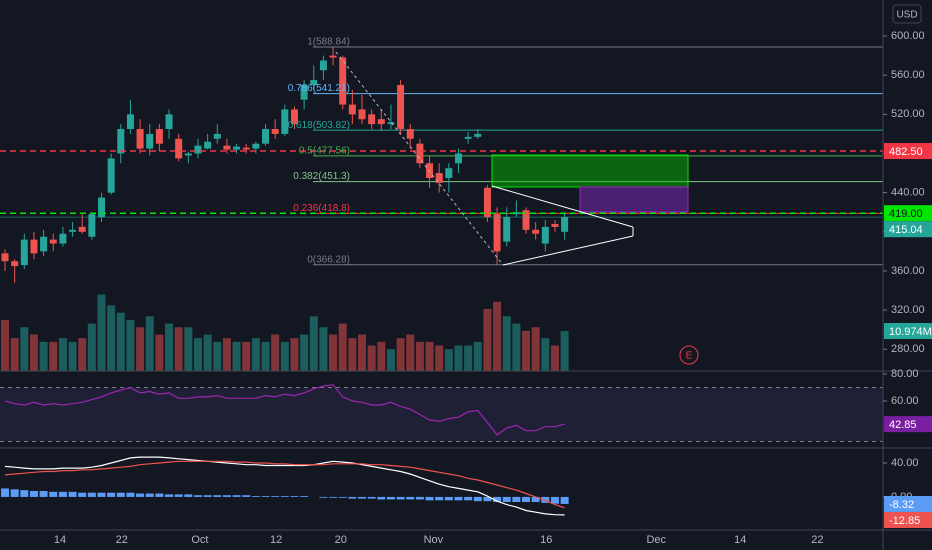 The image size is (932, 550). Describe the element at coordinates (904, 521) in the screenshot. I see `macd-value-label: -12.85` at that location.